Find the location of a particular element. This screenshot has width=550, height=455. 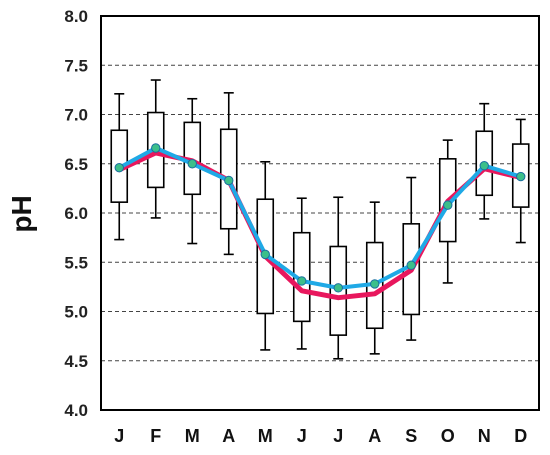

y-tick-label: 7.5 is located at coordinates (76, 65).